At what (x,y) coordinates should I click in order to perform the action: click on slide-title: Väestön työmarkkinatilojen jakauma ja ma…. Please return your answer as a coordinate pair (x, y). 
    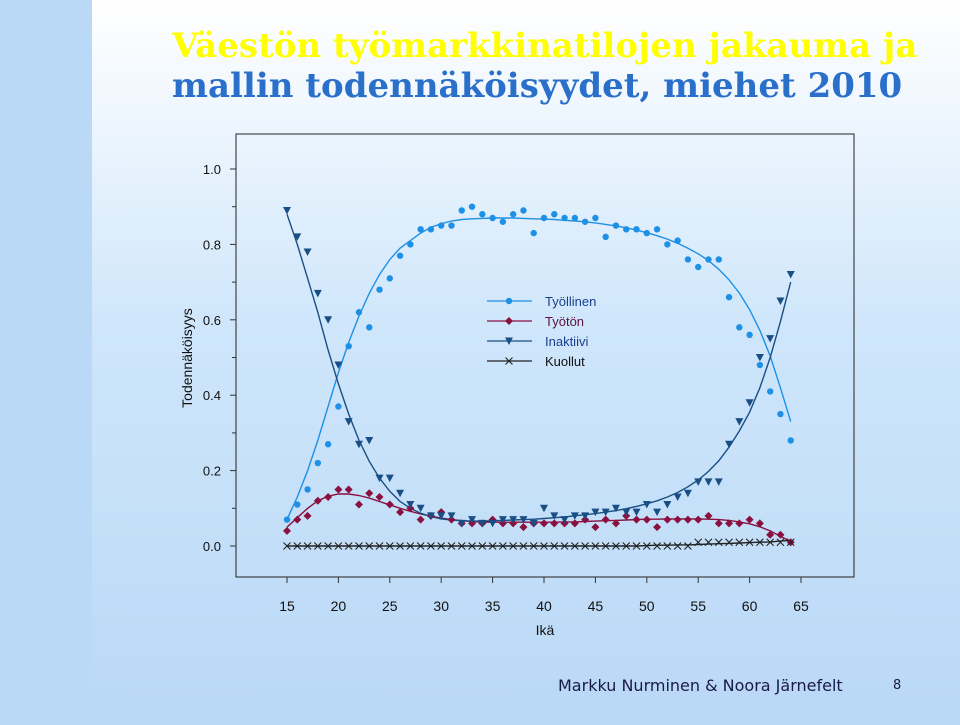
    Looking at the image, I should click on (552, 66).